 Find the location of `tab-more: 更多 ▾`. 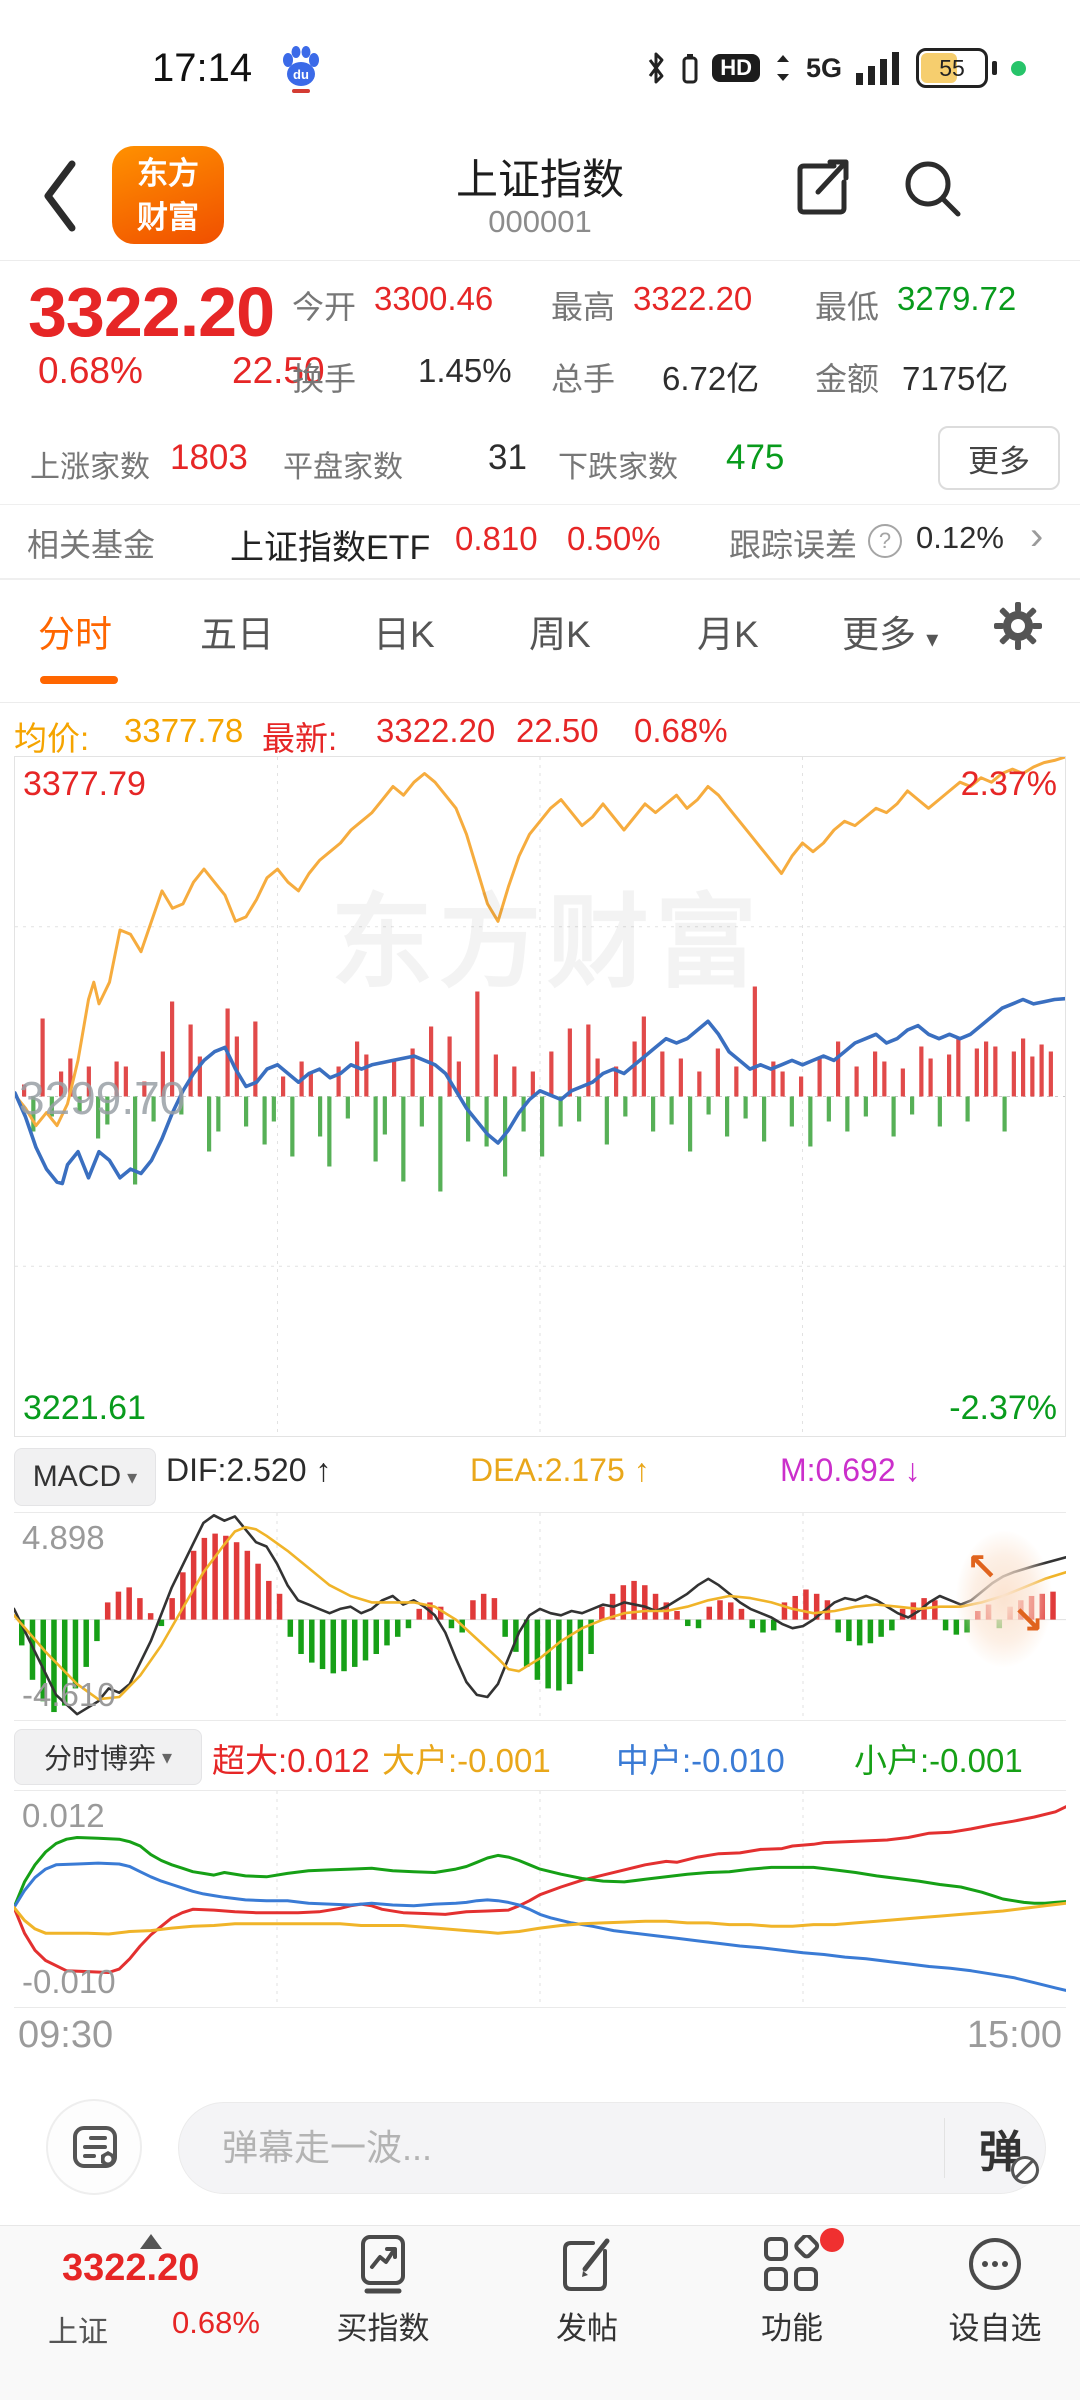

tab-more: 更多 ▾ is located at coordinates (890, 631).